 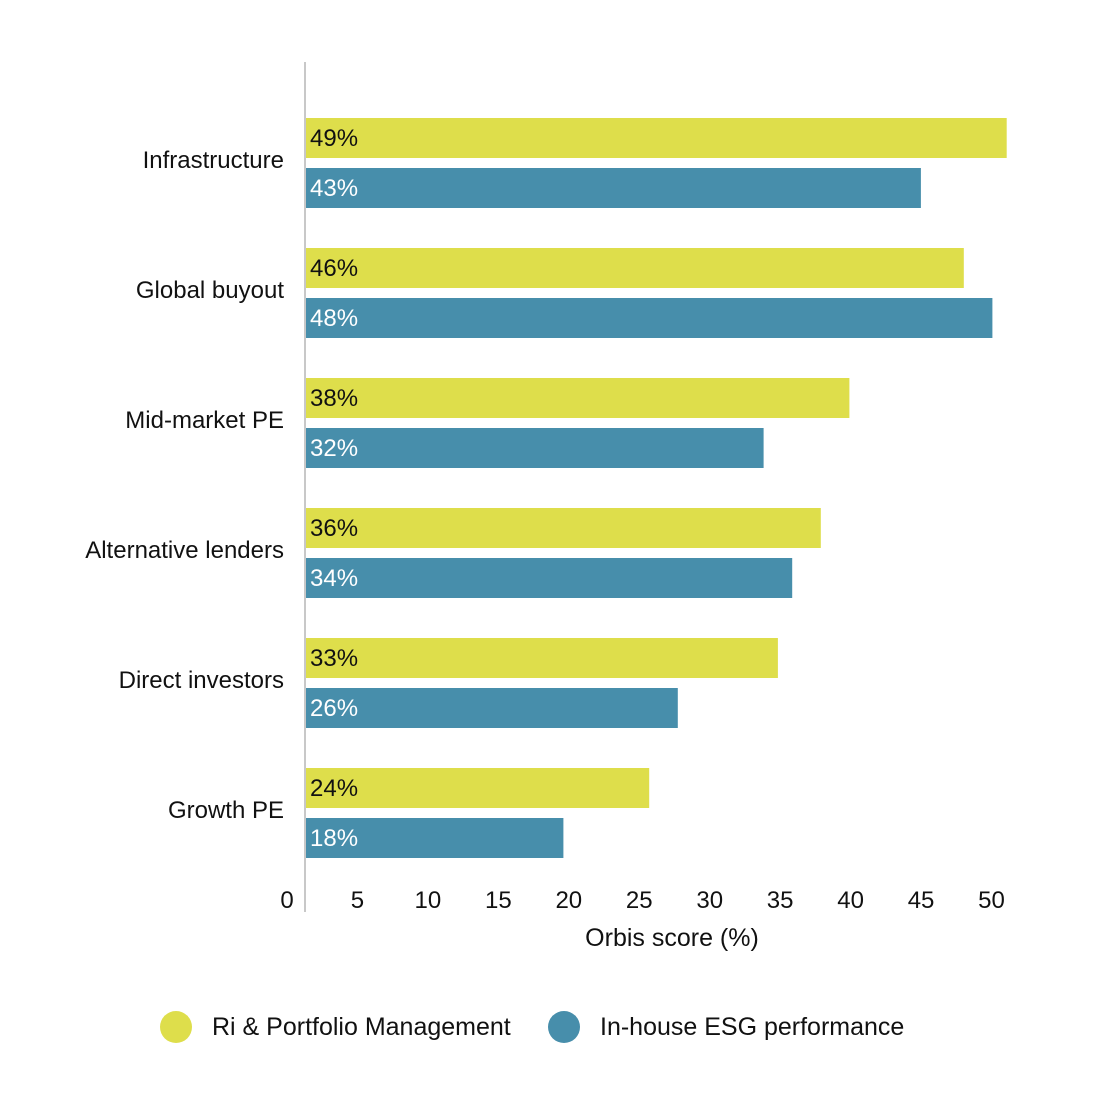 What do you see at coordinates (672, 938) in the screenshot?
I see `x-axis-label: Orbis score (%)` at bounding box center [672, 938].